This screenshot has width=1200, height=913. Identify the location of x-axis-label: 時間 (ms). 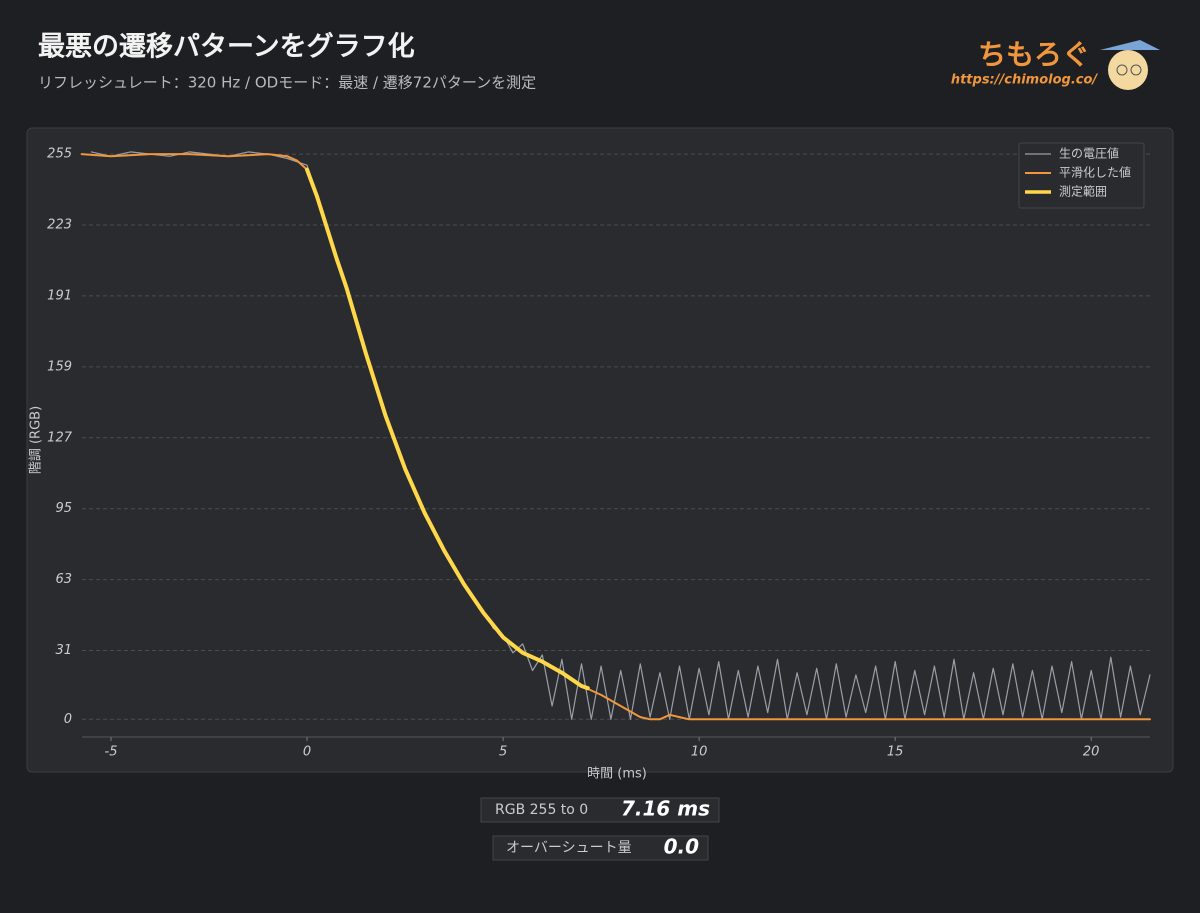
(617, 774).